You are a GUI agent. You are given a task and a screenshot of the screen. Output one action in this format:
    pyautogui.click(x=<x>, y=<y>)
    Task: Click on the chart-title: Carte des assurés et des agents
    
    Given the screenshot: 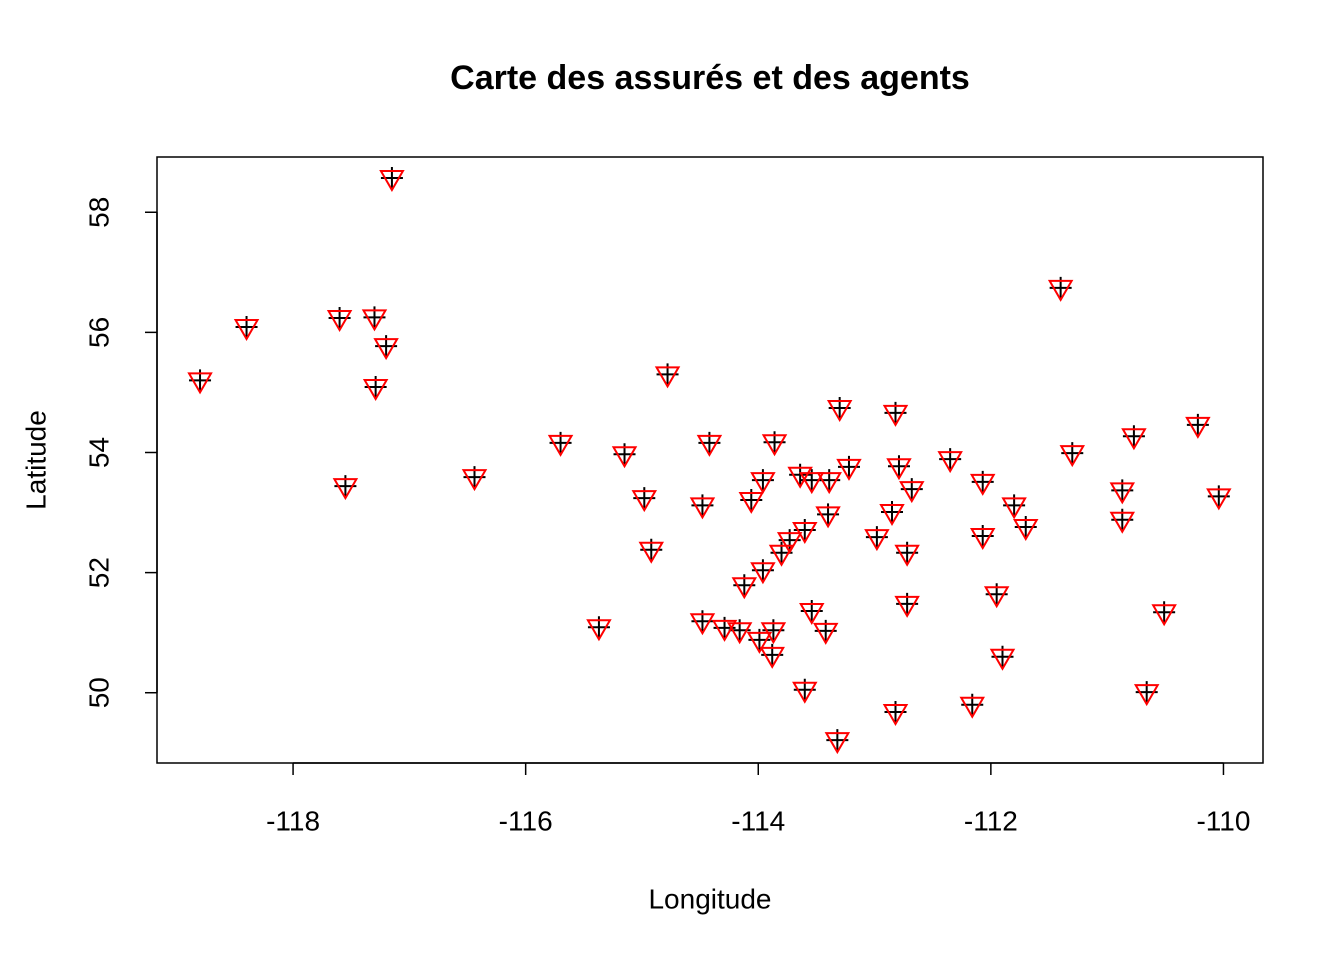 What is the action you would take?
    pyautogui.click(x=710, y=78)
    